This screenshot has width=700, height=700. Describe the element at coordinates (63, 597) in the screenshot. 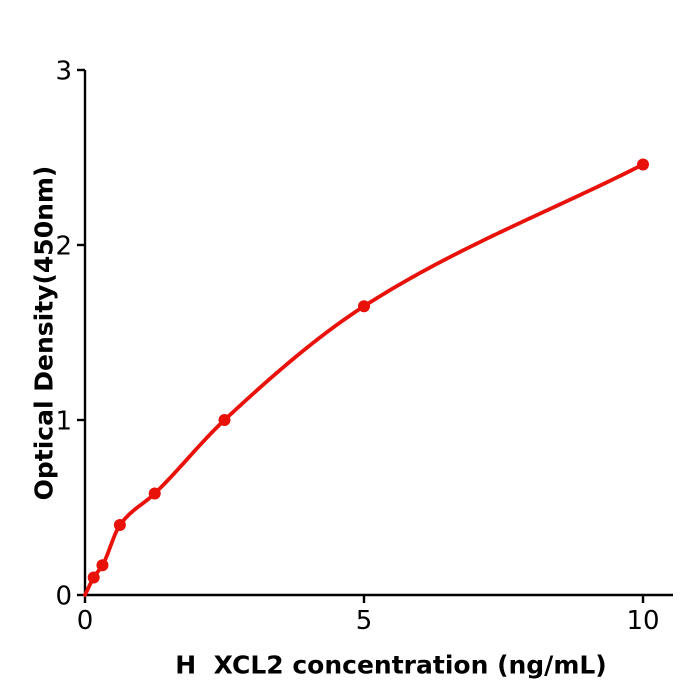

I see `y-tick-label: 0` at that location.